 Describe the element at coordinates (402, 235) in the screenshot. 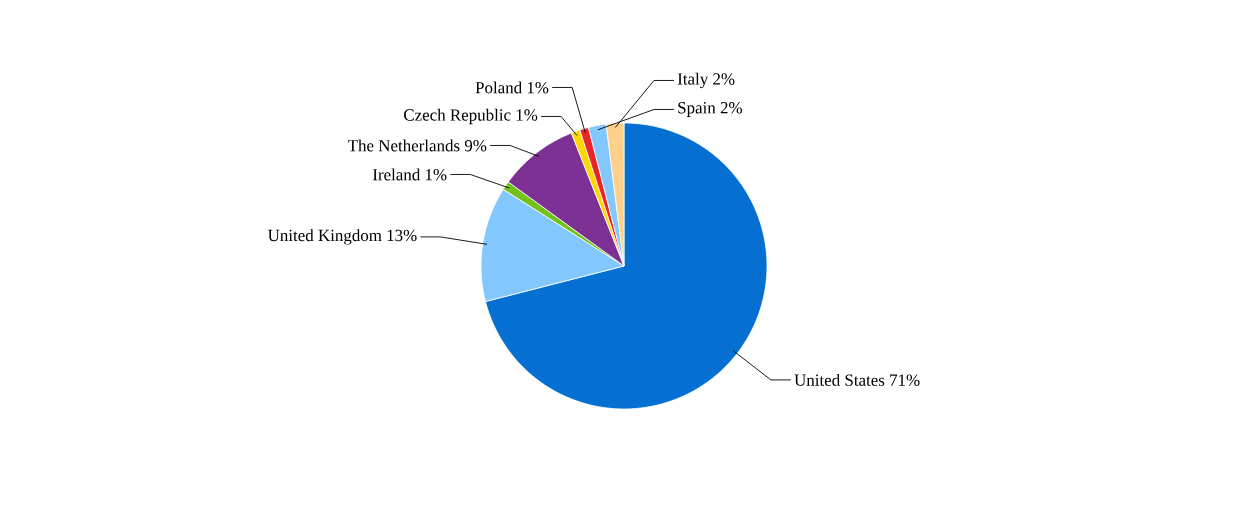

I see `data-label: 13%` at that location.